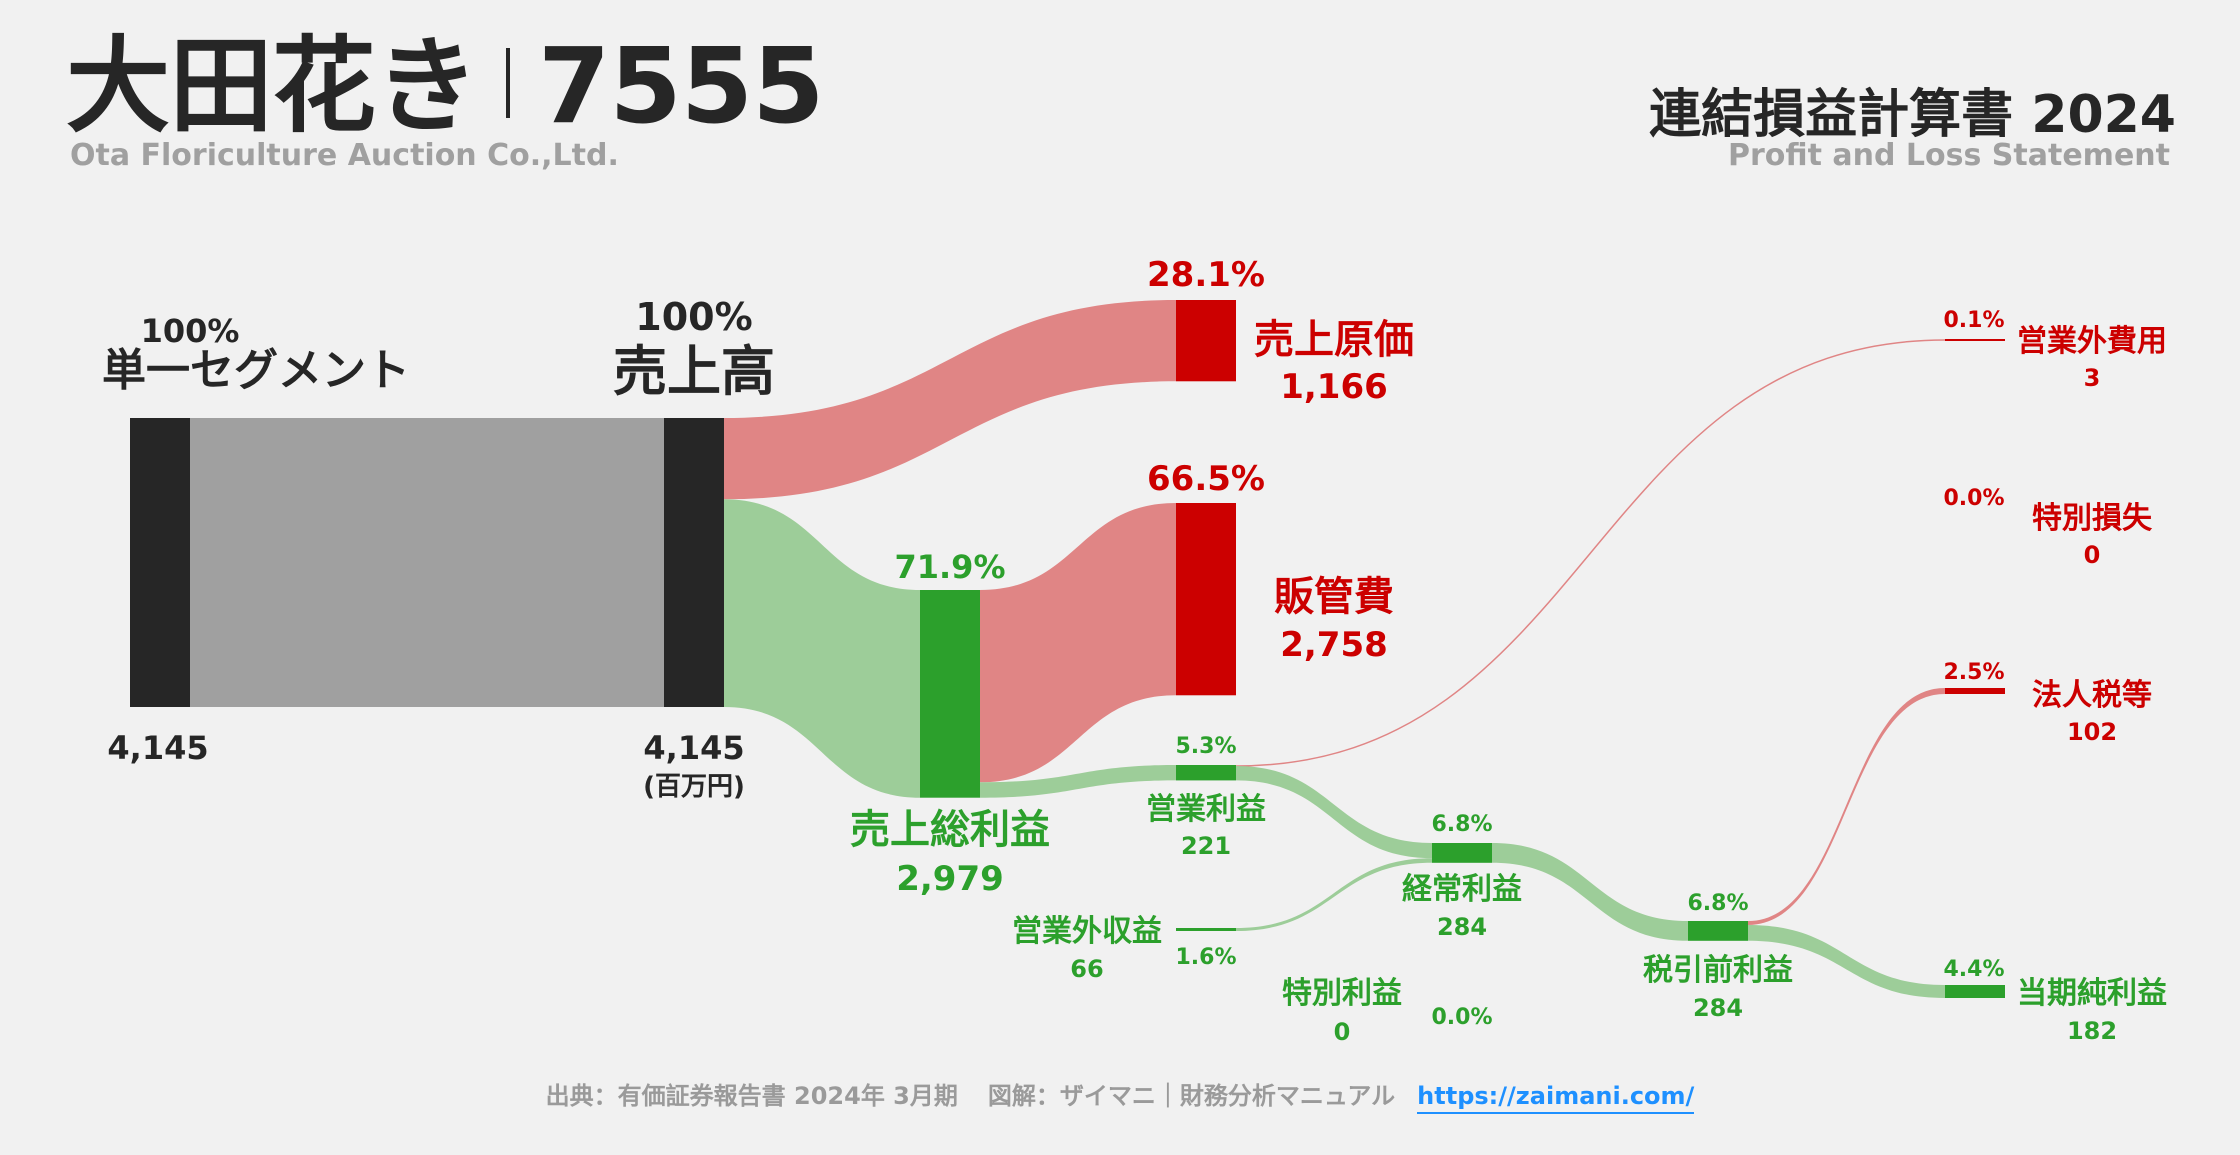  What do you see at coordinates (694, 371) in the screenshot?
I see `node-label-revenue: 売上高` at bounding box center [694, 371].